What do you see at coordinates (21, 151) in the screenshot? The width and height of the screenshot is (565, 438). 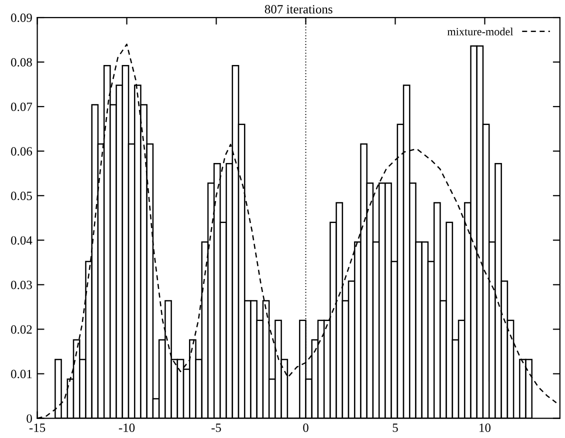 I see `y-tick-label: 0.06` at bounding box center [21, 151].